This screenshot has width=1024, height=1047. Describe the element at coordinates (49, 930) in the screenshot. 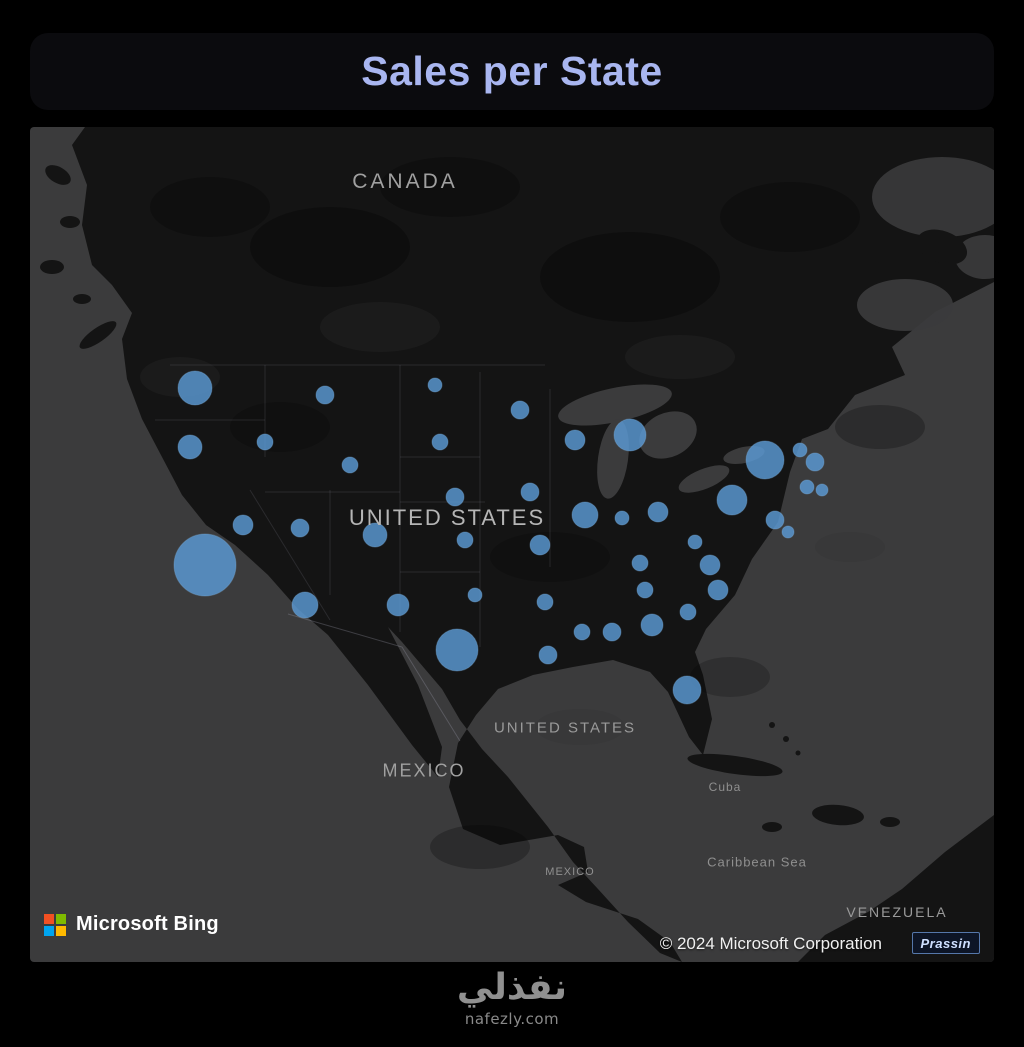

I see `ms-square-blue` at that location.